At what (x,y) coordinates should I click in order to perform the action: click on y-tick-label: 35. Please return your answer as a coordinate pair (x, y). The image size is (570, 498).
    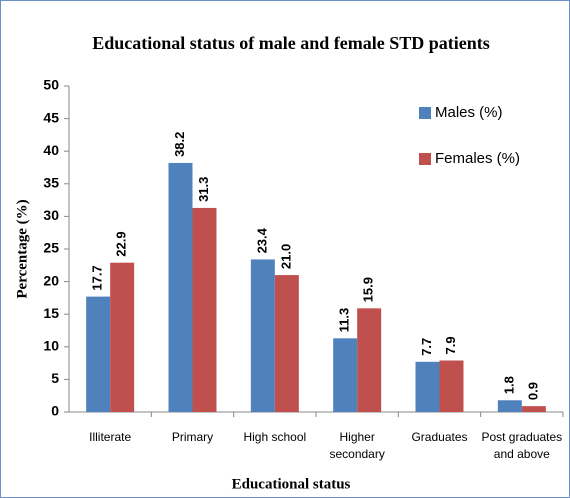
    Looking at the image, I should click on (51, 183).